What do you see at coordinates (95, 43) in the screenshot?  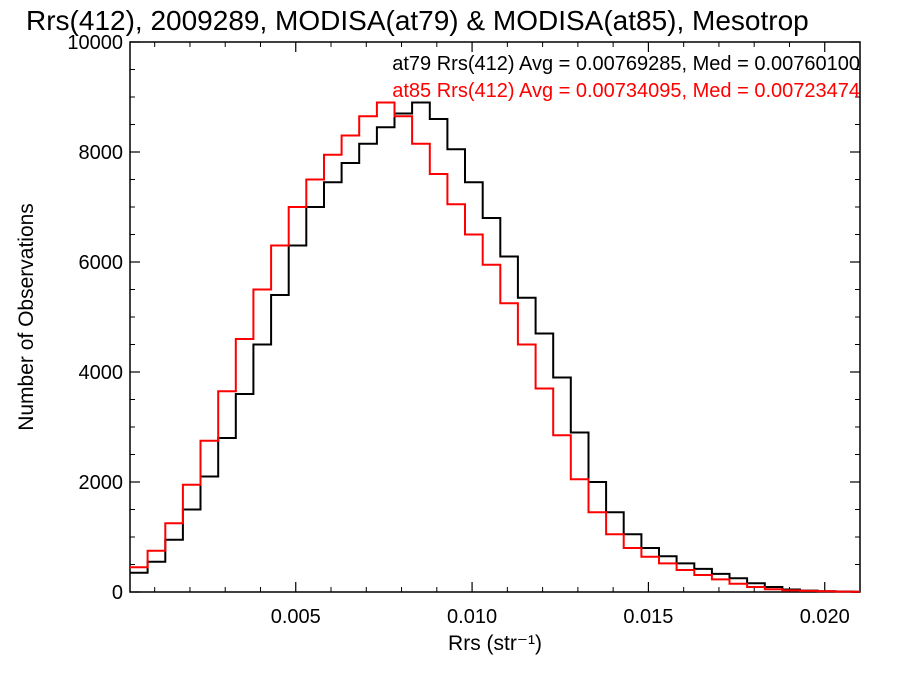 I see `y-tick-label: 10000` at bounding box center [95, 43].